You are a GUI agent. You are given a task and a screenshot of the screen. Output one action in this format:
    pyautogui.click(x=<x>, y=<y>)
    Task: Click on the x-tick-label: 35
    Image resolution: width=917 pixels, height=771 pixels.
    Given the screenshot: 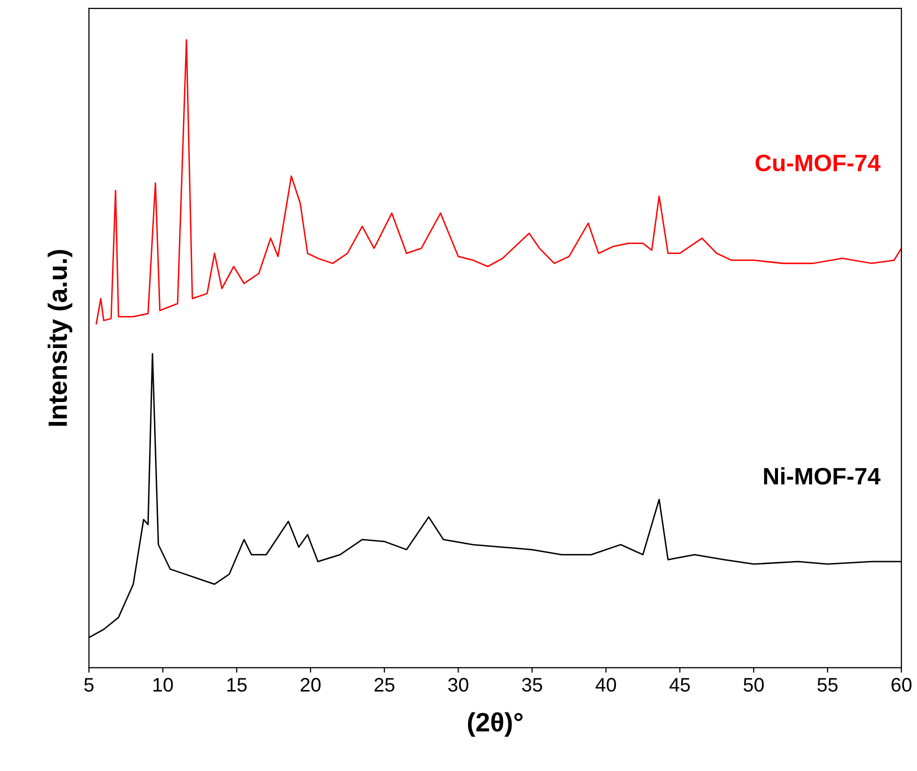 What is the action you would take?
    pyautogui.click(x=532, y=685)
    